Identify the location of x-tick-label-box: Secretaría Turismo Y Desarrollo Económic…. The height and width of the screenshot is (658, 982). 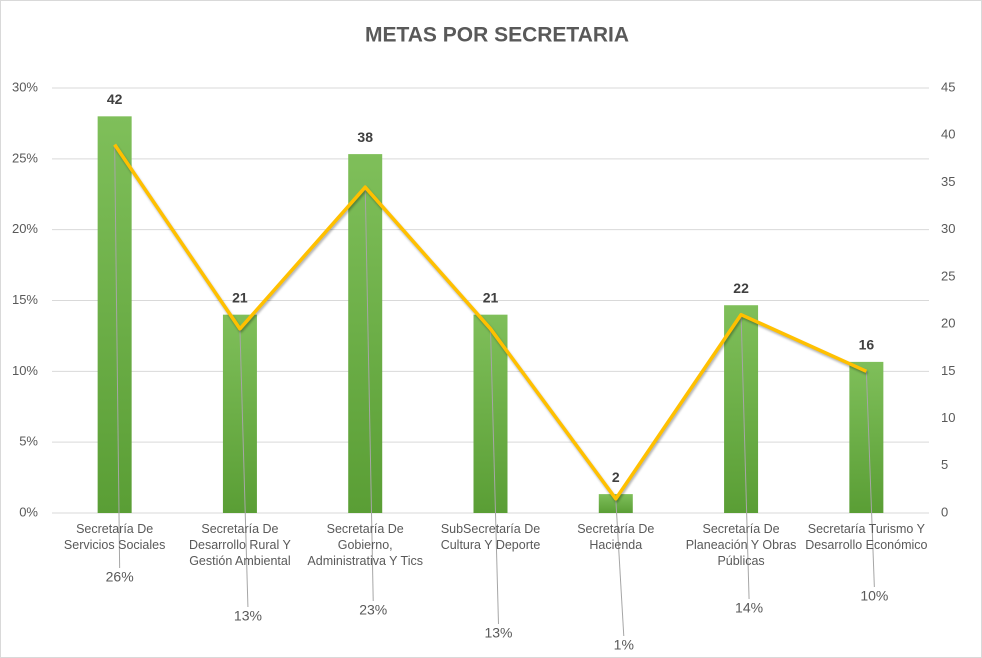
(866, 537).